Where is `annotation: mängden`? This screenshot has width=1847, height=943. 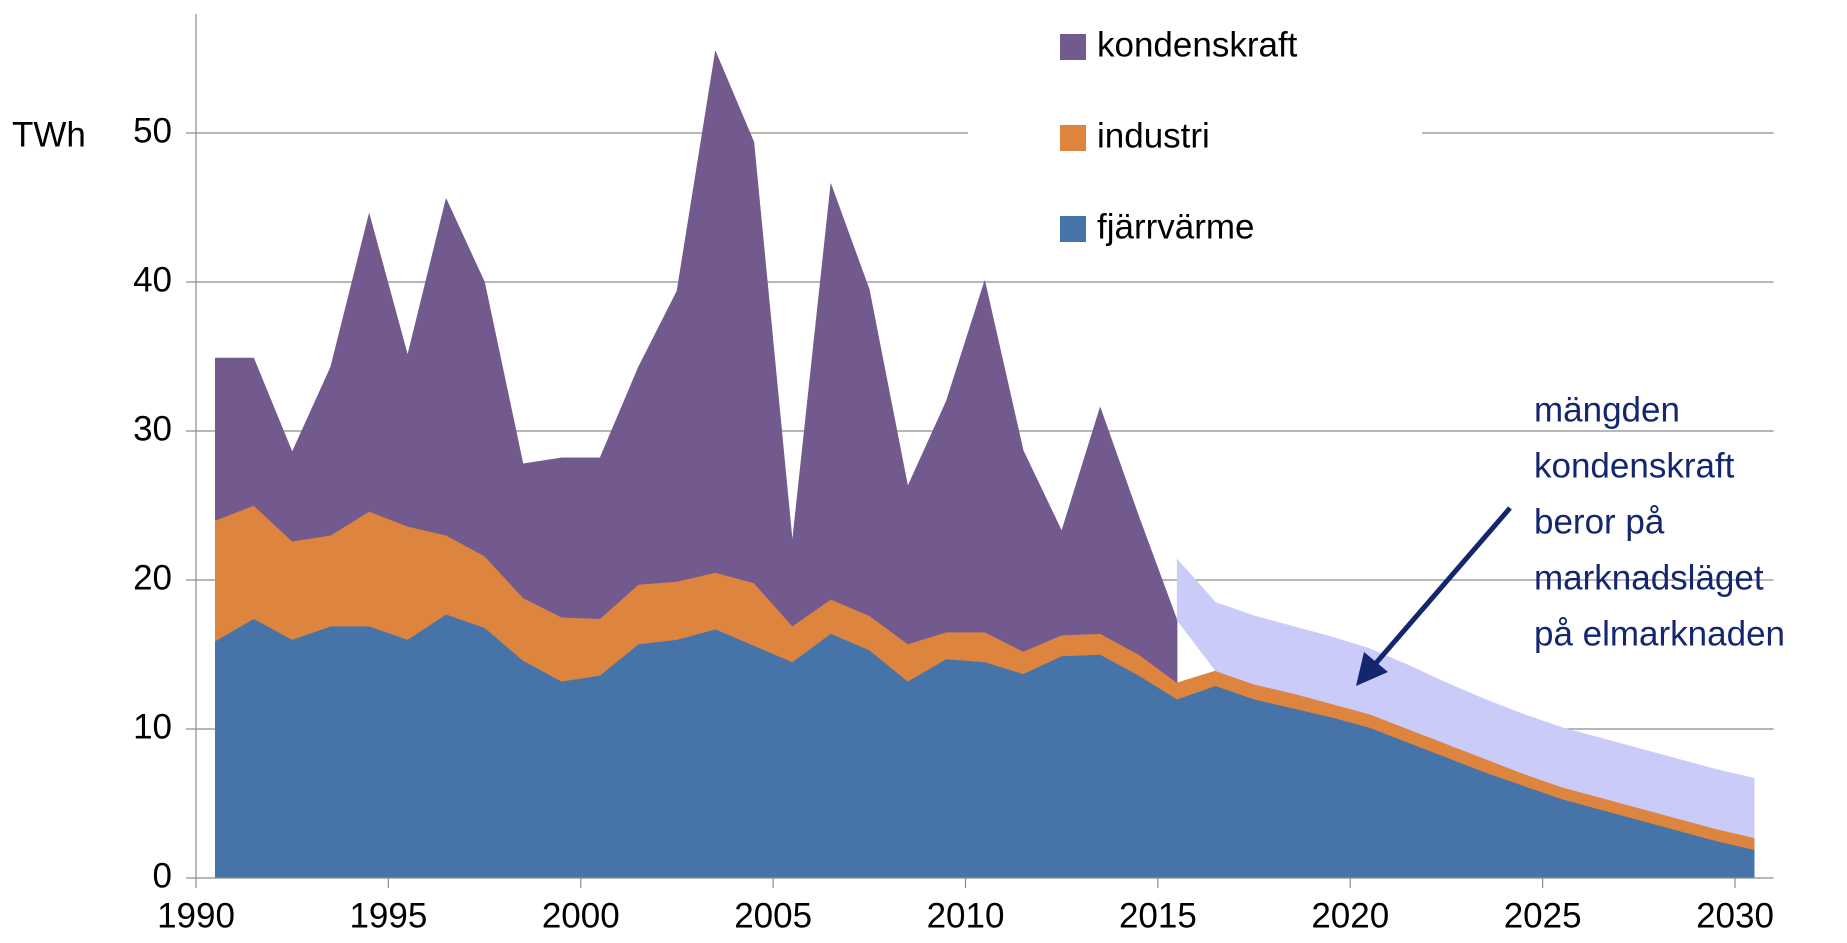
annotation: mängden is located at coordinates (1607, 409).